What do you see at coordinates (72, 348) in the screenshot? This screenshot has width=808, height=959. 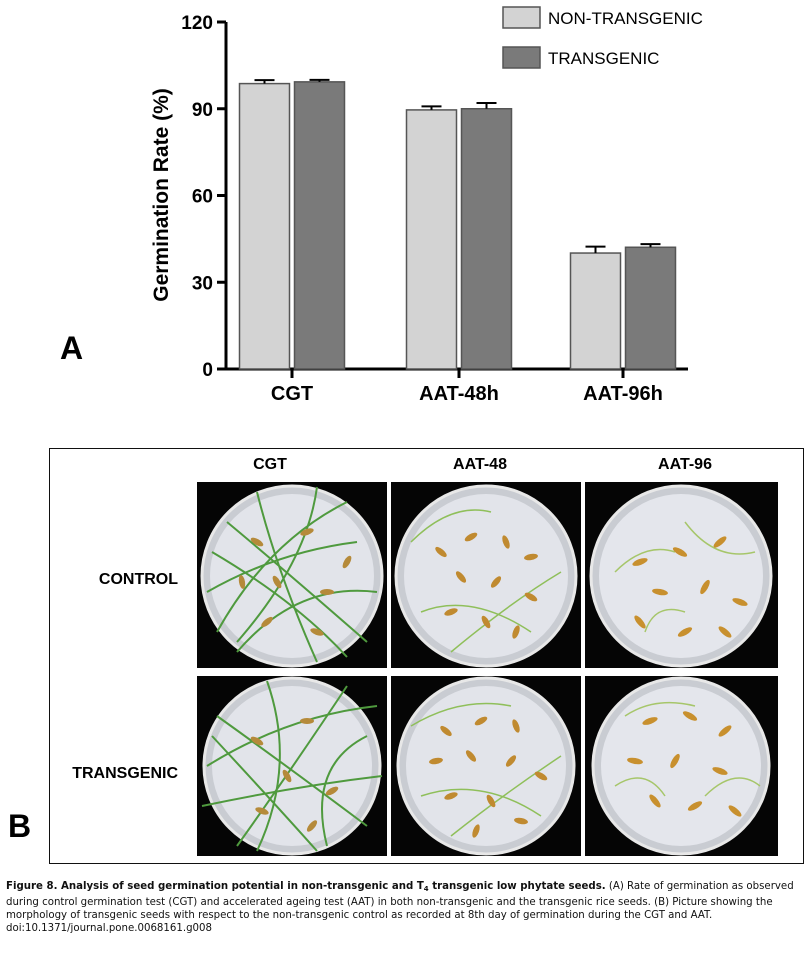 I see `panel-a-label: A` at bounding box center [72, 348].